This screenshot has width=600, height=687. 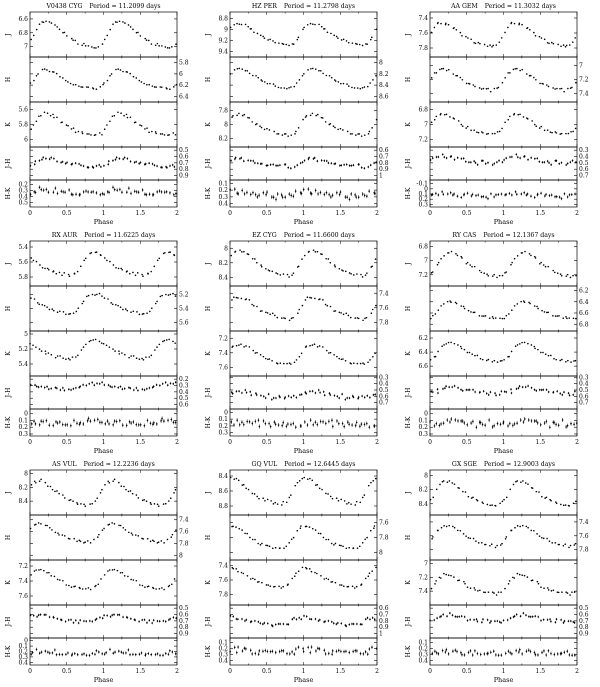 I want to click on x-tick-label: 1.5, so click(x=140, y=671).